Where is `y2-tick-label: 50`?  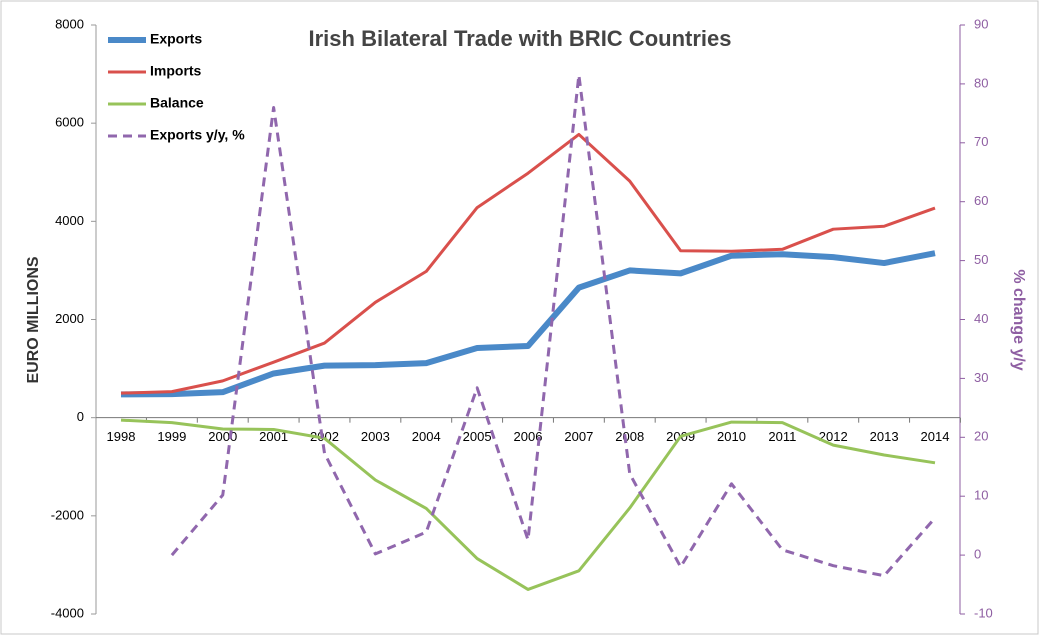 y2-tick-label: 50 is located at coordinates (981, 259).